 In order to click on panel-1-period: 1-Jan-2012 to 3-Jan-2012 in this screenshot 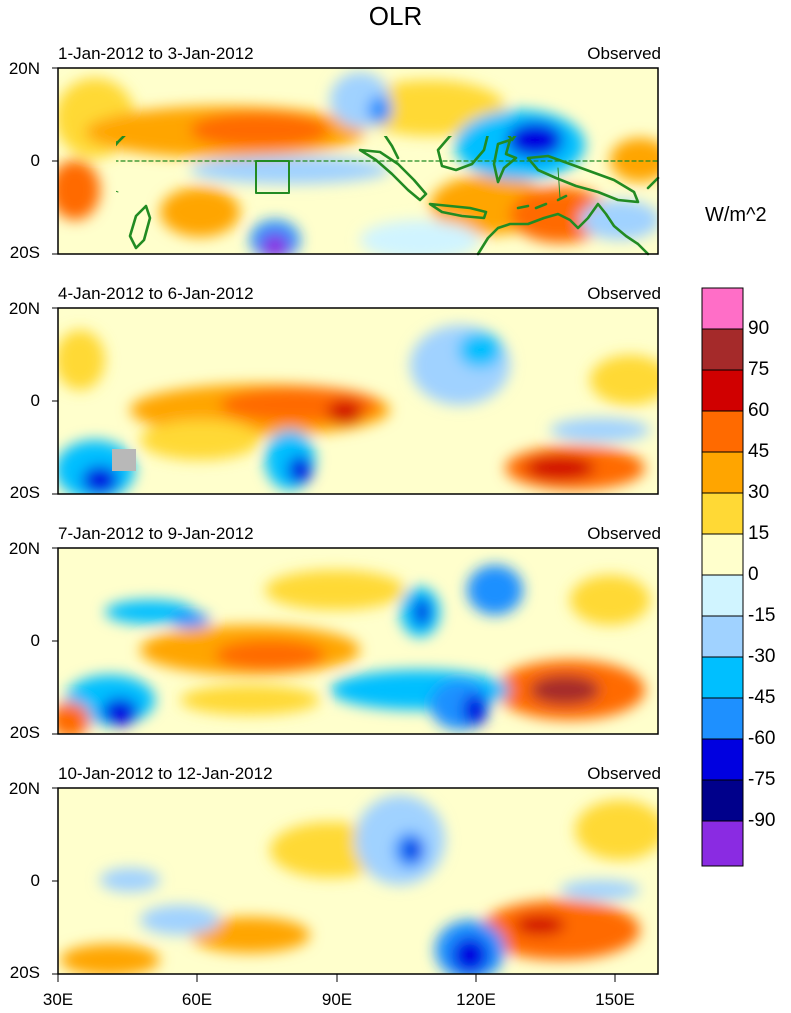, I will do `click(156, 53)`.